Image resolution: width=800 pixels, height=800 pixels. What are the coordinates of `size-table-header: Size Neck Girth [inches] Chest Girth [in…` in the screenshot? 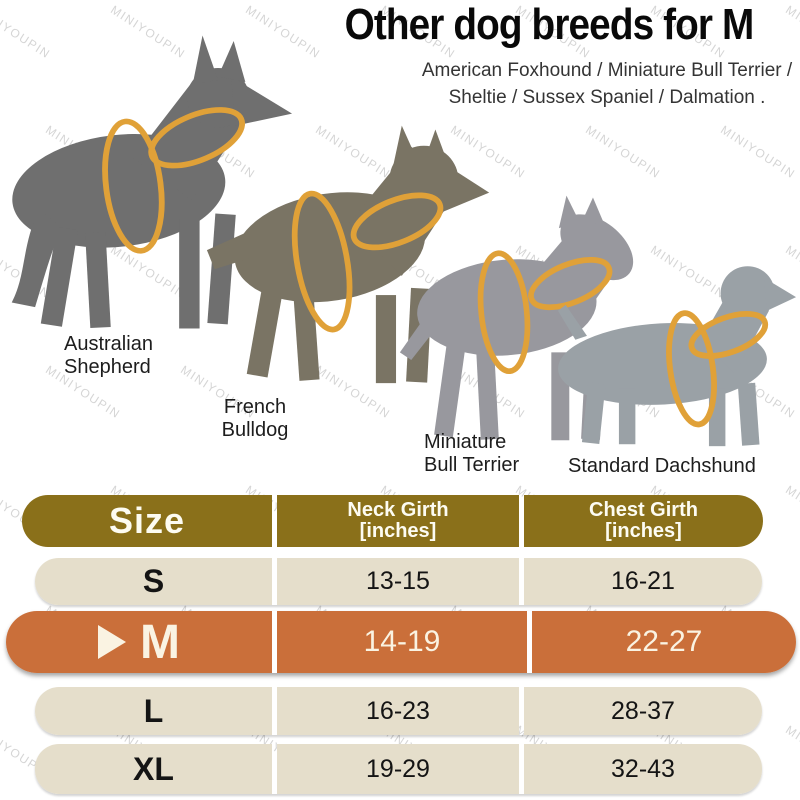 It's located at (392, 521).